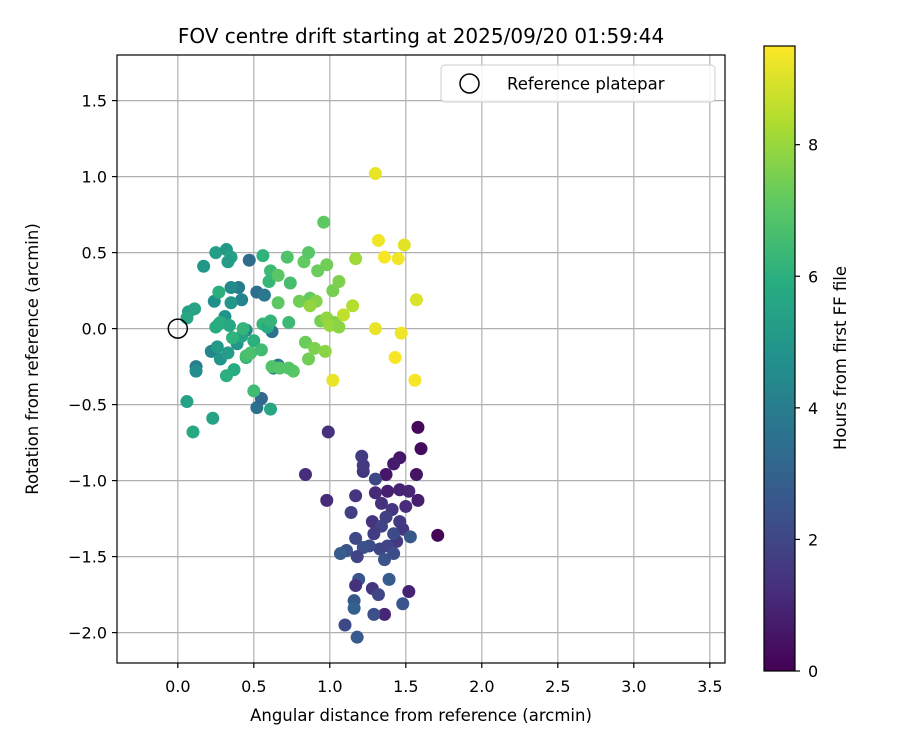 The width and height of the screenshot is (900, 750). Describe the element at coordinates (87, 633) in the screenshot. I see `y-tick-label: −2.0` at that location.